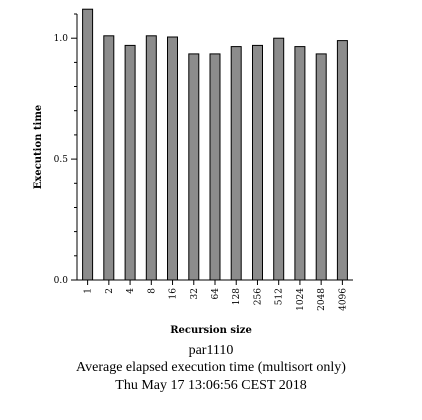  I want to click on x-tick-label: 32, so click(195, 293).